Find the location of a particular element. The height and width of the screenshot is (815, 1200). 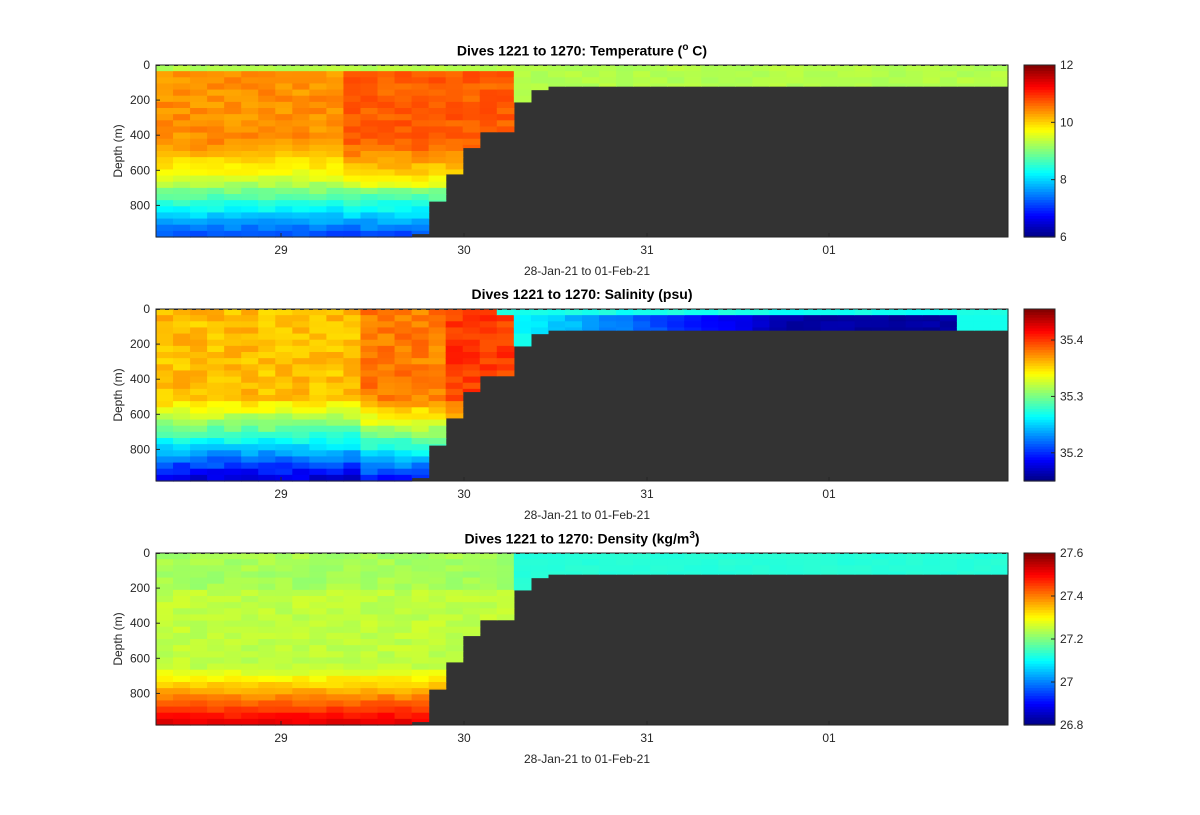

colorbar-frame is located at coordinates (1039, 151).